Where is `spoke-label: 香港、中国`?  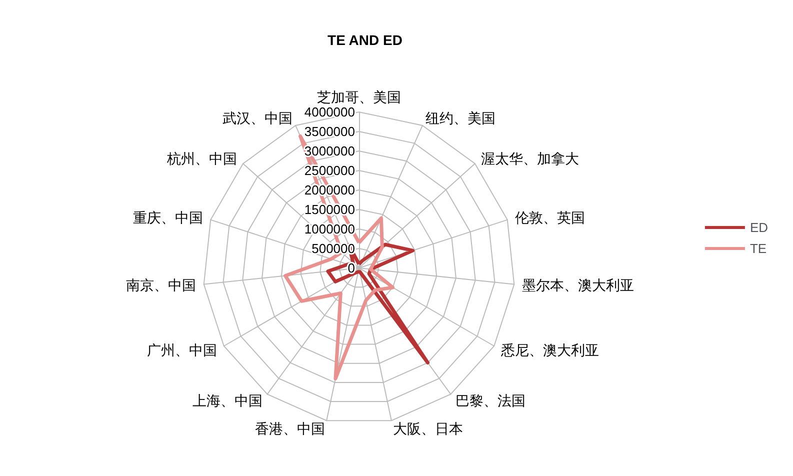 spoke-label: 香港、中国 is located at coordinates (289, 428).